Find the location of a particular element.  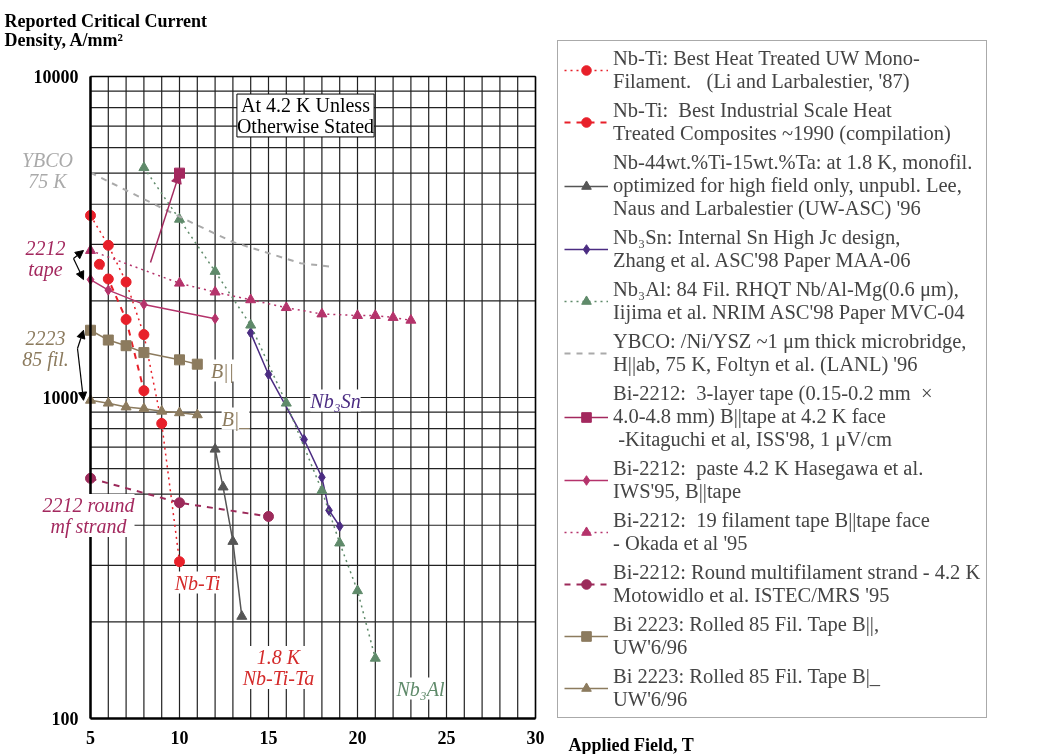

text: YBCO 75 K is located at coordinates (47, 170).